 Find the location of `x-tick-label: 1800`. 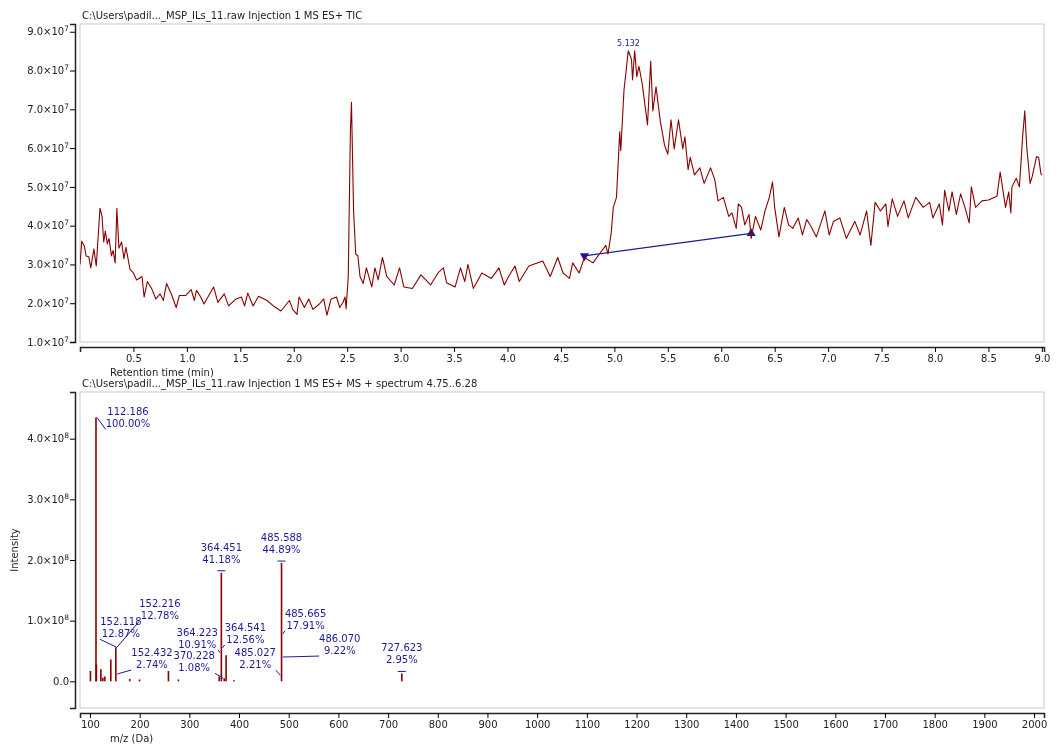

x-tick-label: 1800 is located at coordinates (935, 725).